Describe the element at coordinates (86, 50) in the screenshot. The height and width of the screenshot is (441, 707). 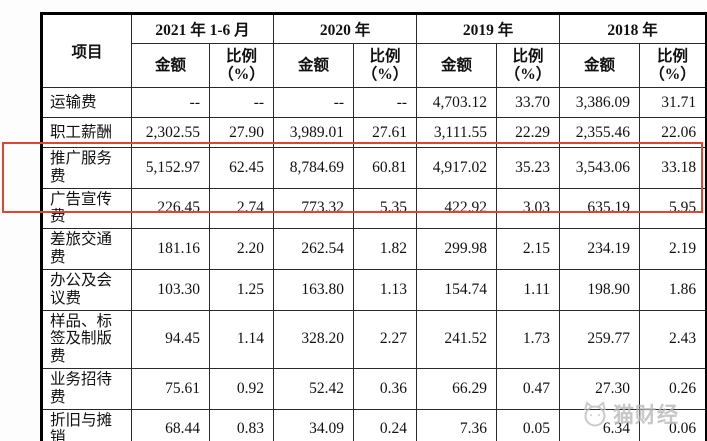
I see `item-column-header: 项目` at that location.